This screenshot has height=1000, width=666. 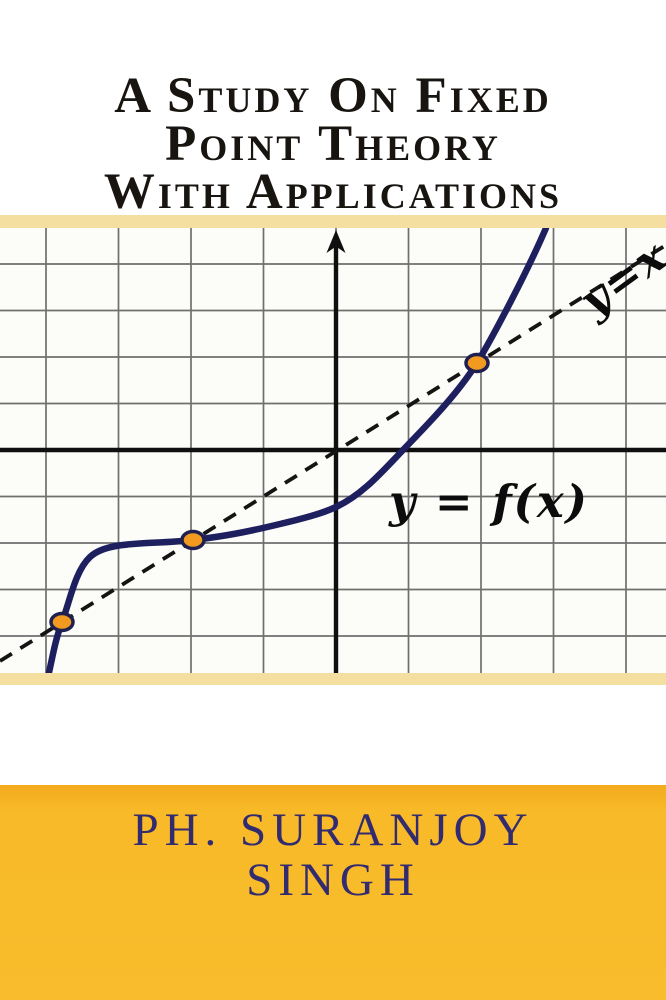 I want to click on title-line-3: With Applications, so click(x=333, y=192).